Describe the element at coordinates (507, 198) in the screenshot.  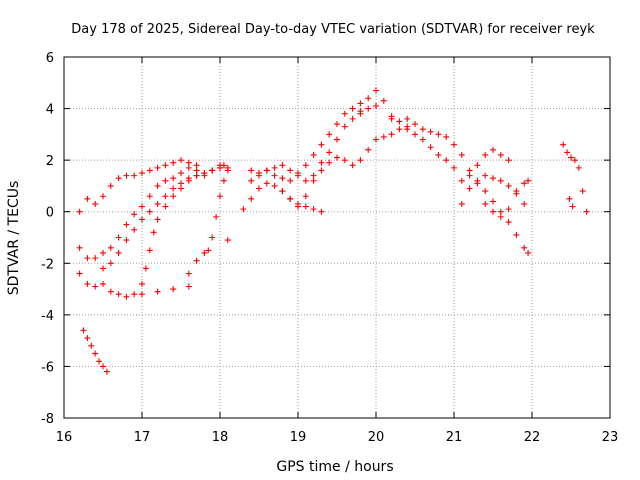
I see `series-track-o` at that location.